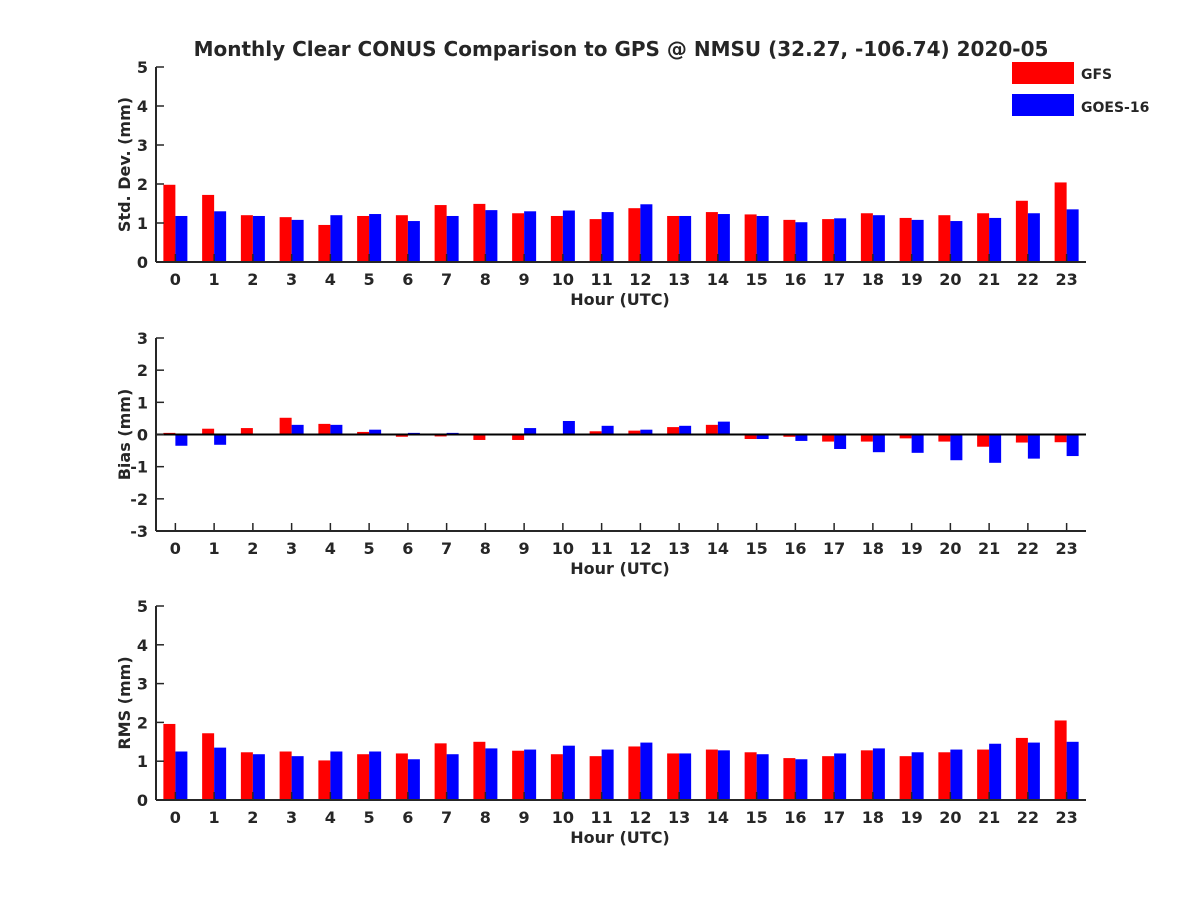  Describe the element at coordinates (252, 279) in the screenshot. I see `x-tick-label-stddev: 2` at that location.